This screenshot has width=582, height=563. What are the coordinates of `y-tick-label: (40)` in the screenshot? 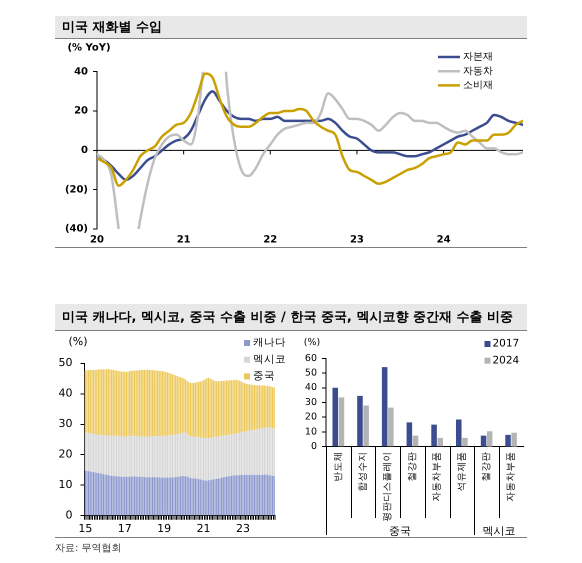 It's located at (76, 229).